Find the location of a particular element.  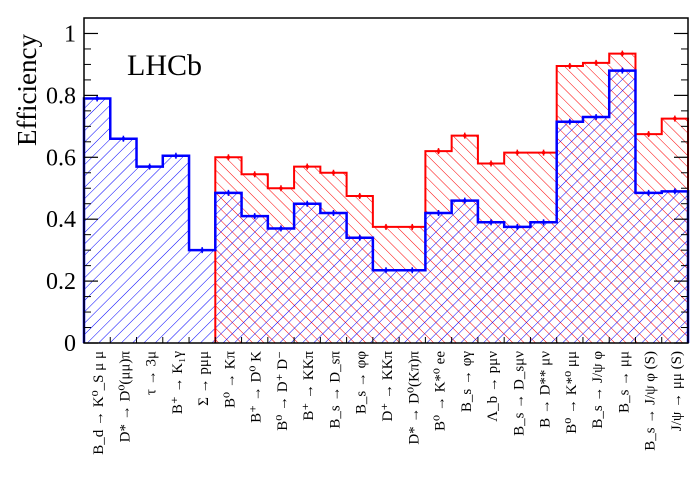

y-tick-label: 0.2 is located at coordinates (61, 282).